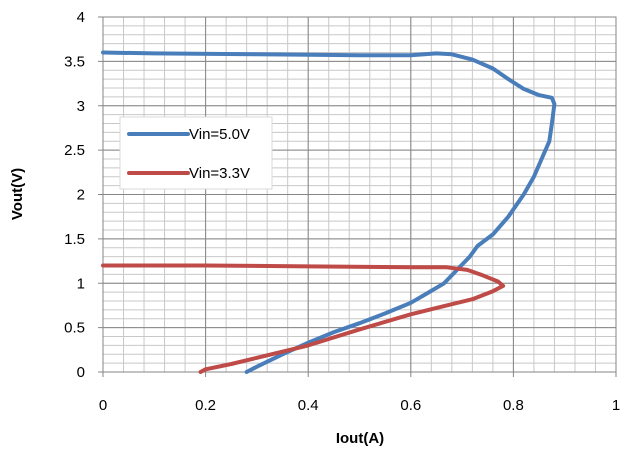 This screenshot has height=451, width=625. I want to click on legend-label-vin-5v: Vin=5.0V, so click(219, 134).